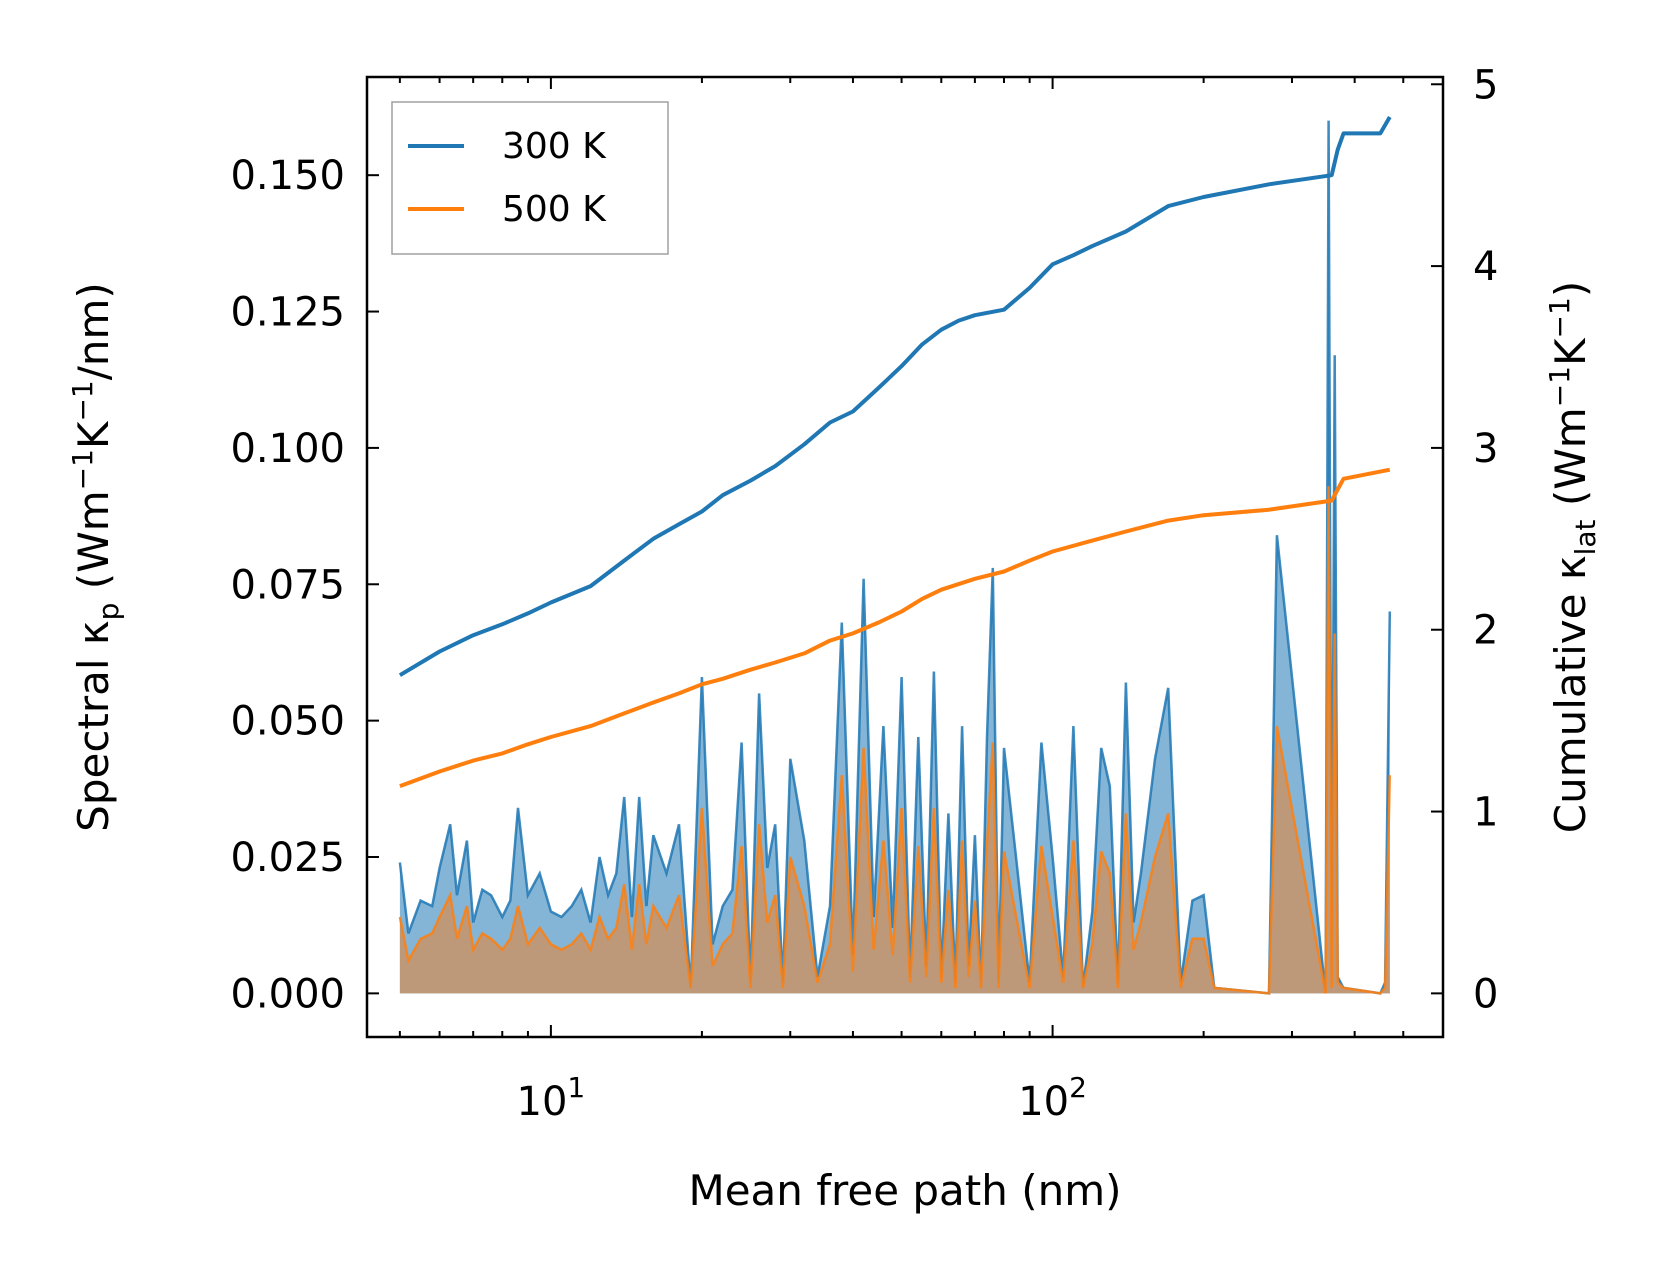  Describe the element at coordinates (1485, 994) in the screenshot. I see `y-right-tick-label: 0` at that location.